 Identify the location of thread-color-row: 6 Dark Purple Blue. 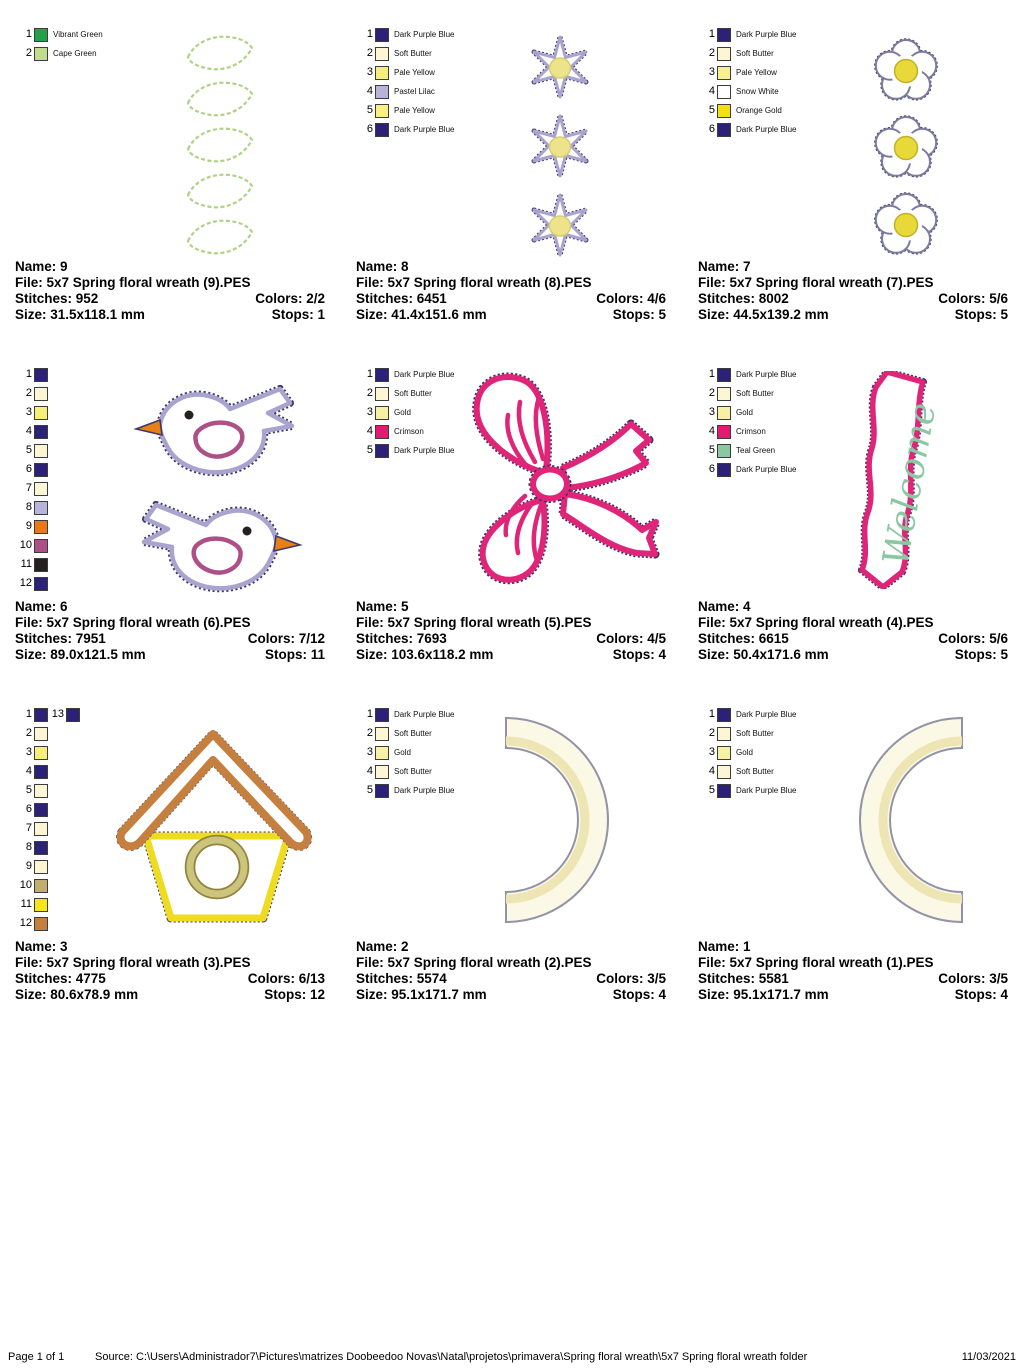
(747, 469).